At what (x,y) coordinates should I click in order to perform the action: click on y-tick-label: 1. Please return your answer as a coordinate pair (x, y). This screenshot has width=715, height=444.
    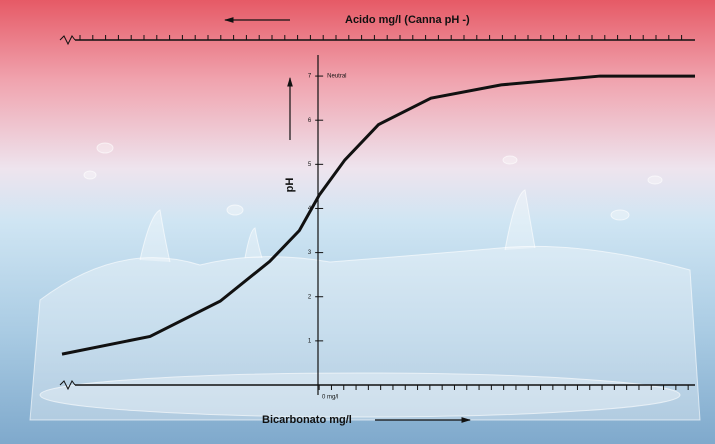
    Looking at the image, I should click on (310, 341).